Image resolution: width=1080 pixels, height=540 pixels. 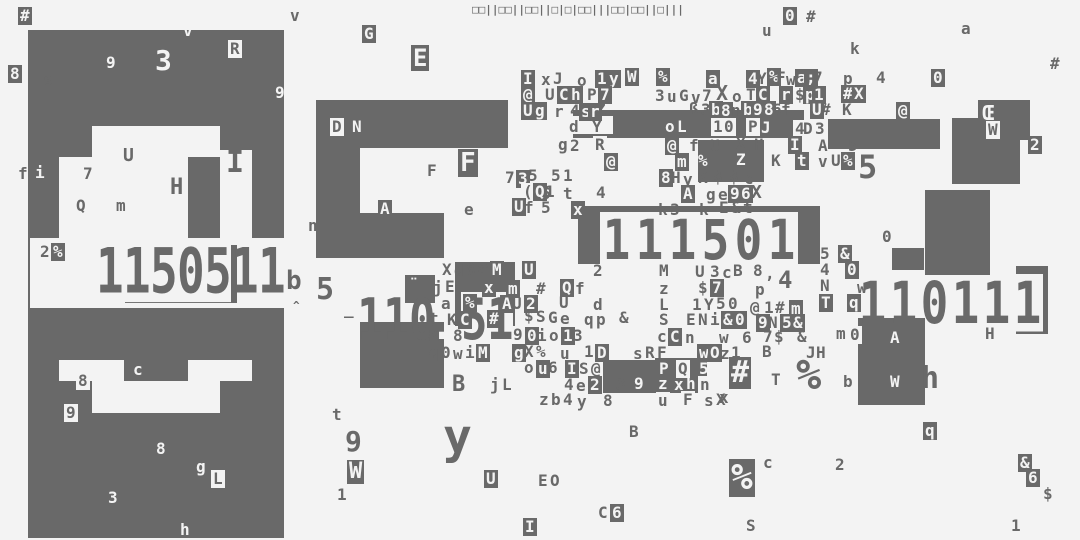 I want to click on glyph: A, so click(x=385, y=208).